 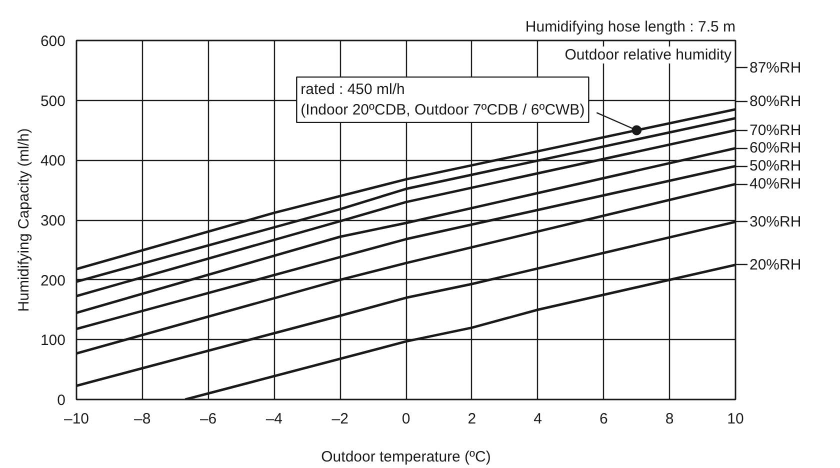 I want to click on legend-label: 80%RH, so click(x=776, y=101).